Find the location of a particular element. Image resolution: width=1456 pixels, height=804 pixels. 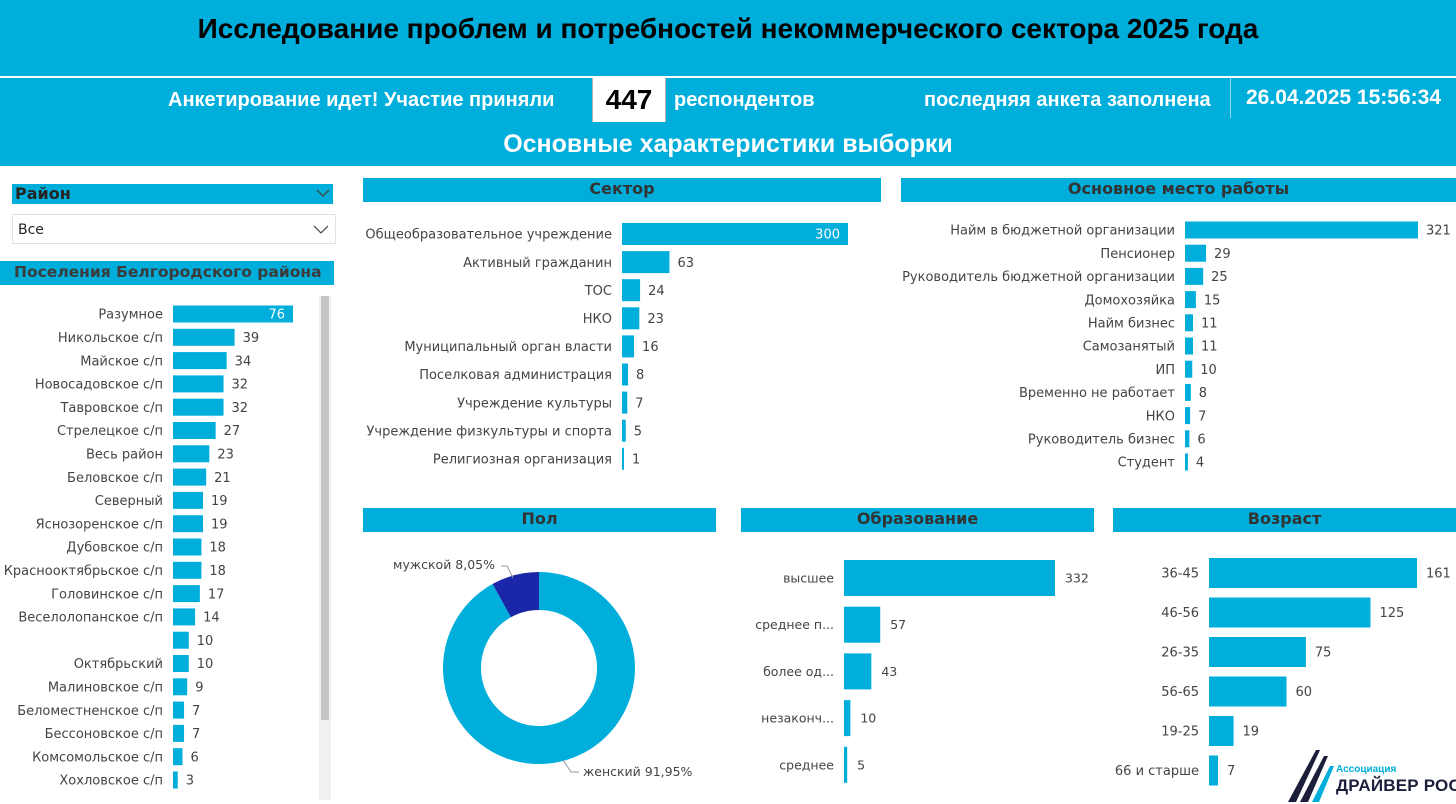

data-label: 23 is located at coordinates (225, 454).